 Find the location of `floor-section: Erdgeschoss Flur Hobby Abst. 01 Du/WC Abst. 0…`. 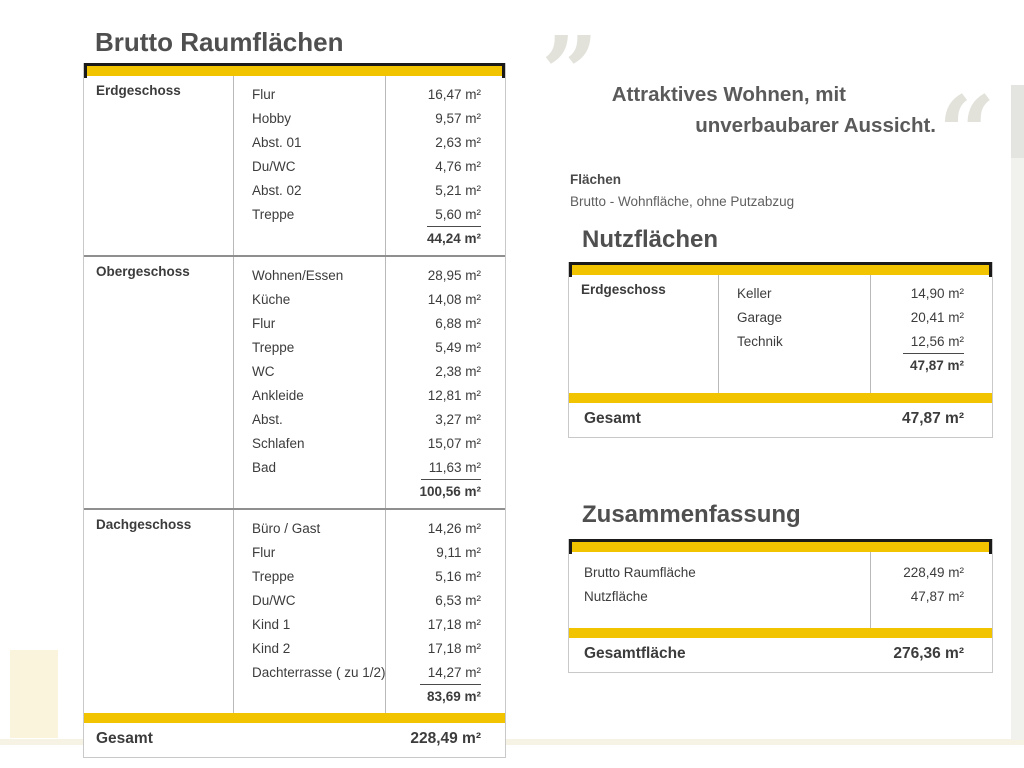

floor-section: Erdgeschoss Flur Hobby Abst. 01 Du/WC Abst. 0… is located at coordinates (294, 165).